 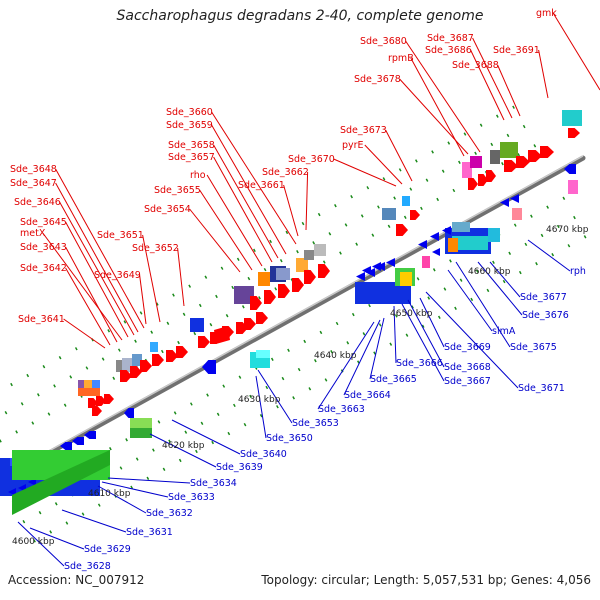 What do you see at coordinates (33, 183) in the screenshot?
I see `forward-gene-label: Sde_3647` at bounding box center [33, 183].